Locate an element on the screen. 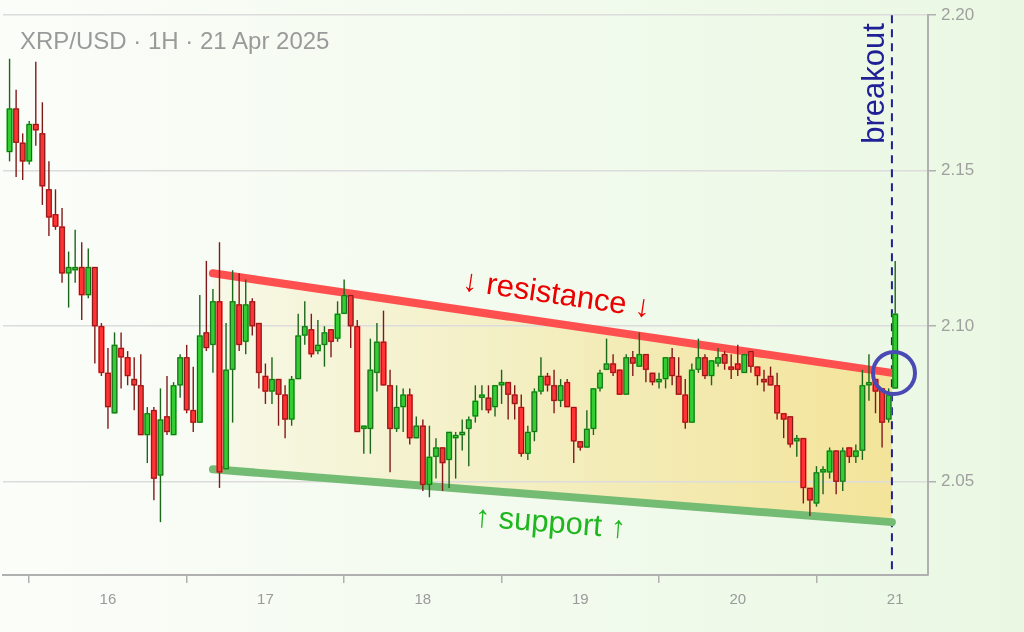  x-tick-label: 18 is located at coordinates (423, 599).